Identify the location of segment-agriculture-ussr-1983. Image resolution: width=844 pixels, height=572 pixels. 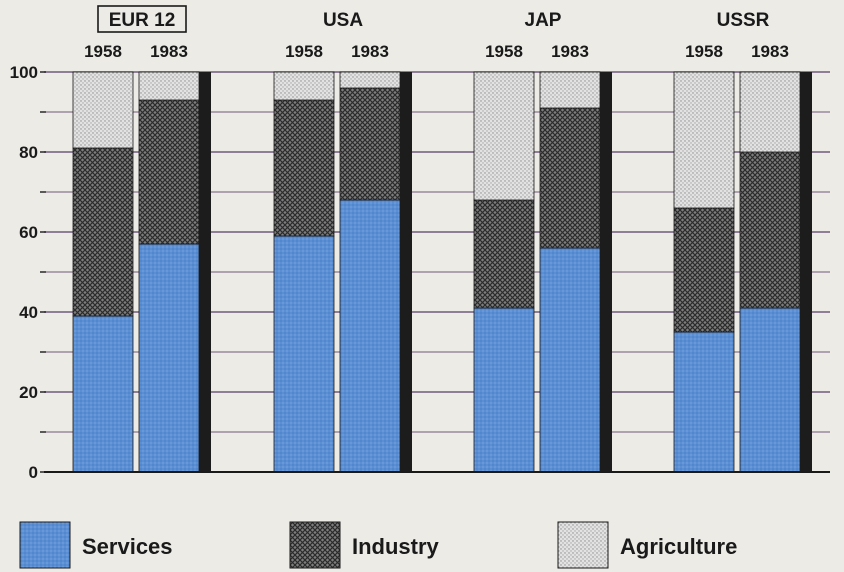
(770, 112).